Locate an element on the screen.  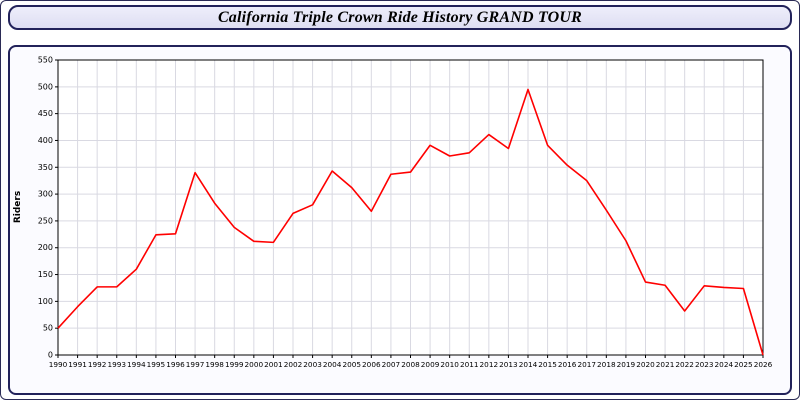
svg-text: 200 is located at coordinates (45, 247).